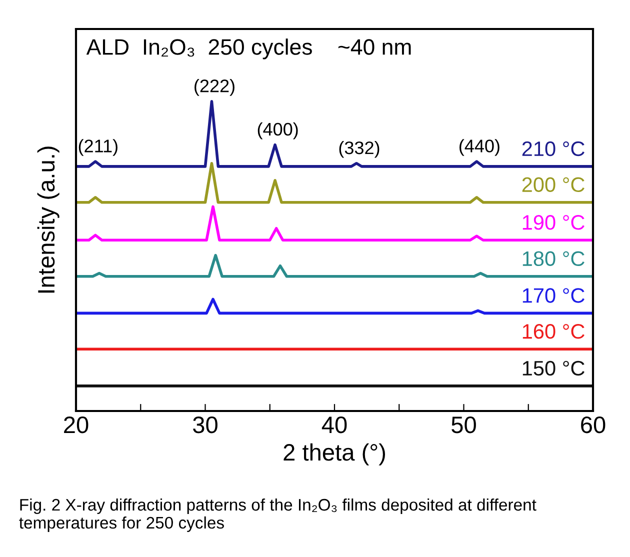 The image size is (630, 557). What do you see at coordinates (553, 258) in the screenshot?
I see `series-label: 180 °C` at bounding box center [553, 258].